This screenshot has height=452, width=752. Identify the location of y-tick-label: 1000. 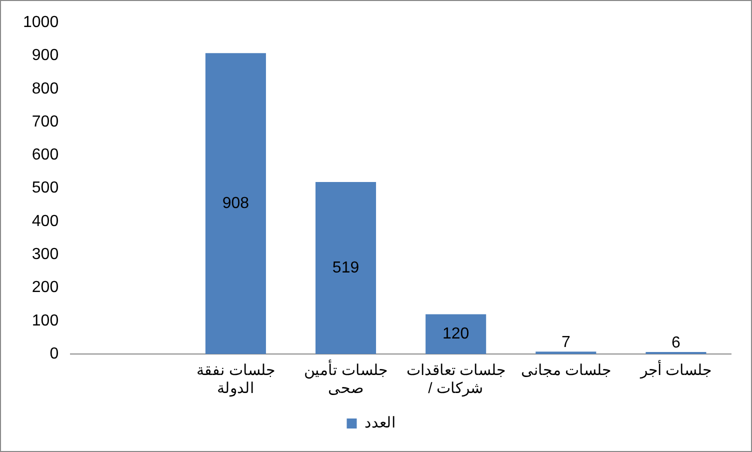
(41, 23).